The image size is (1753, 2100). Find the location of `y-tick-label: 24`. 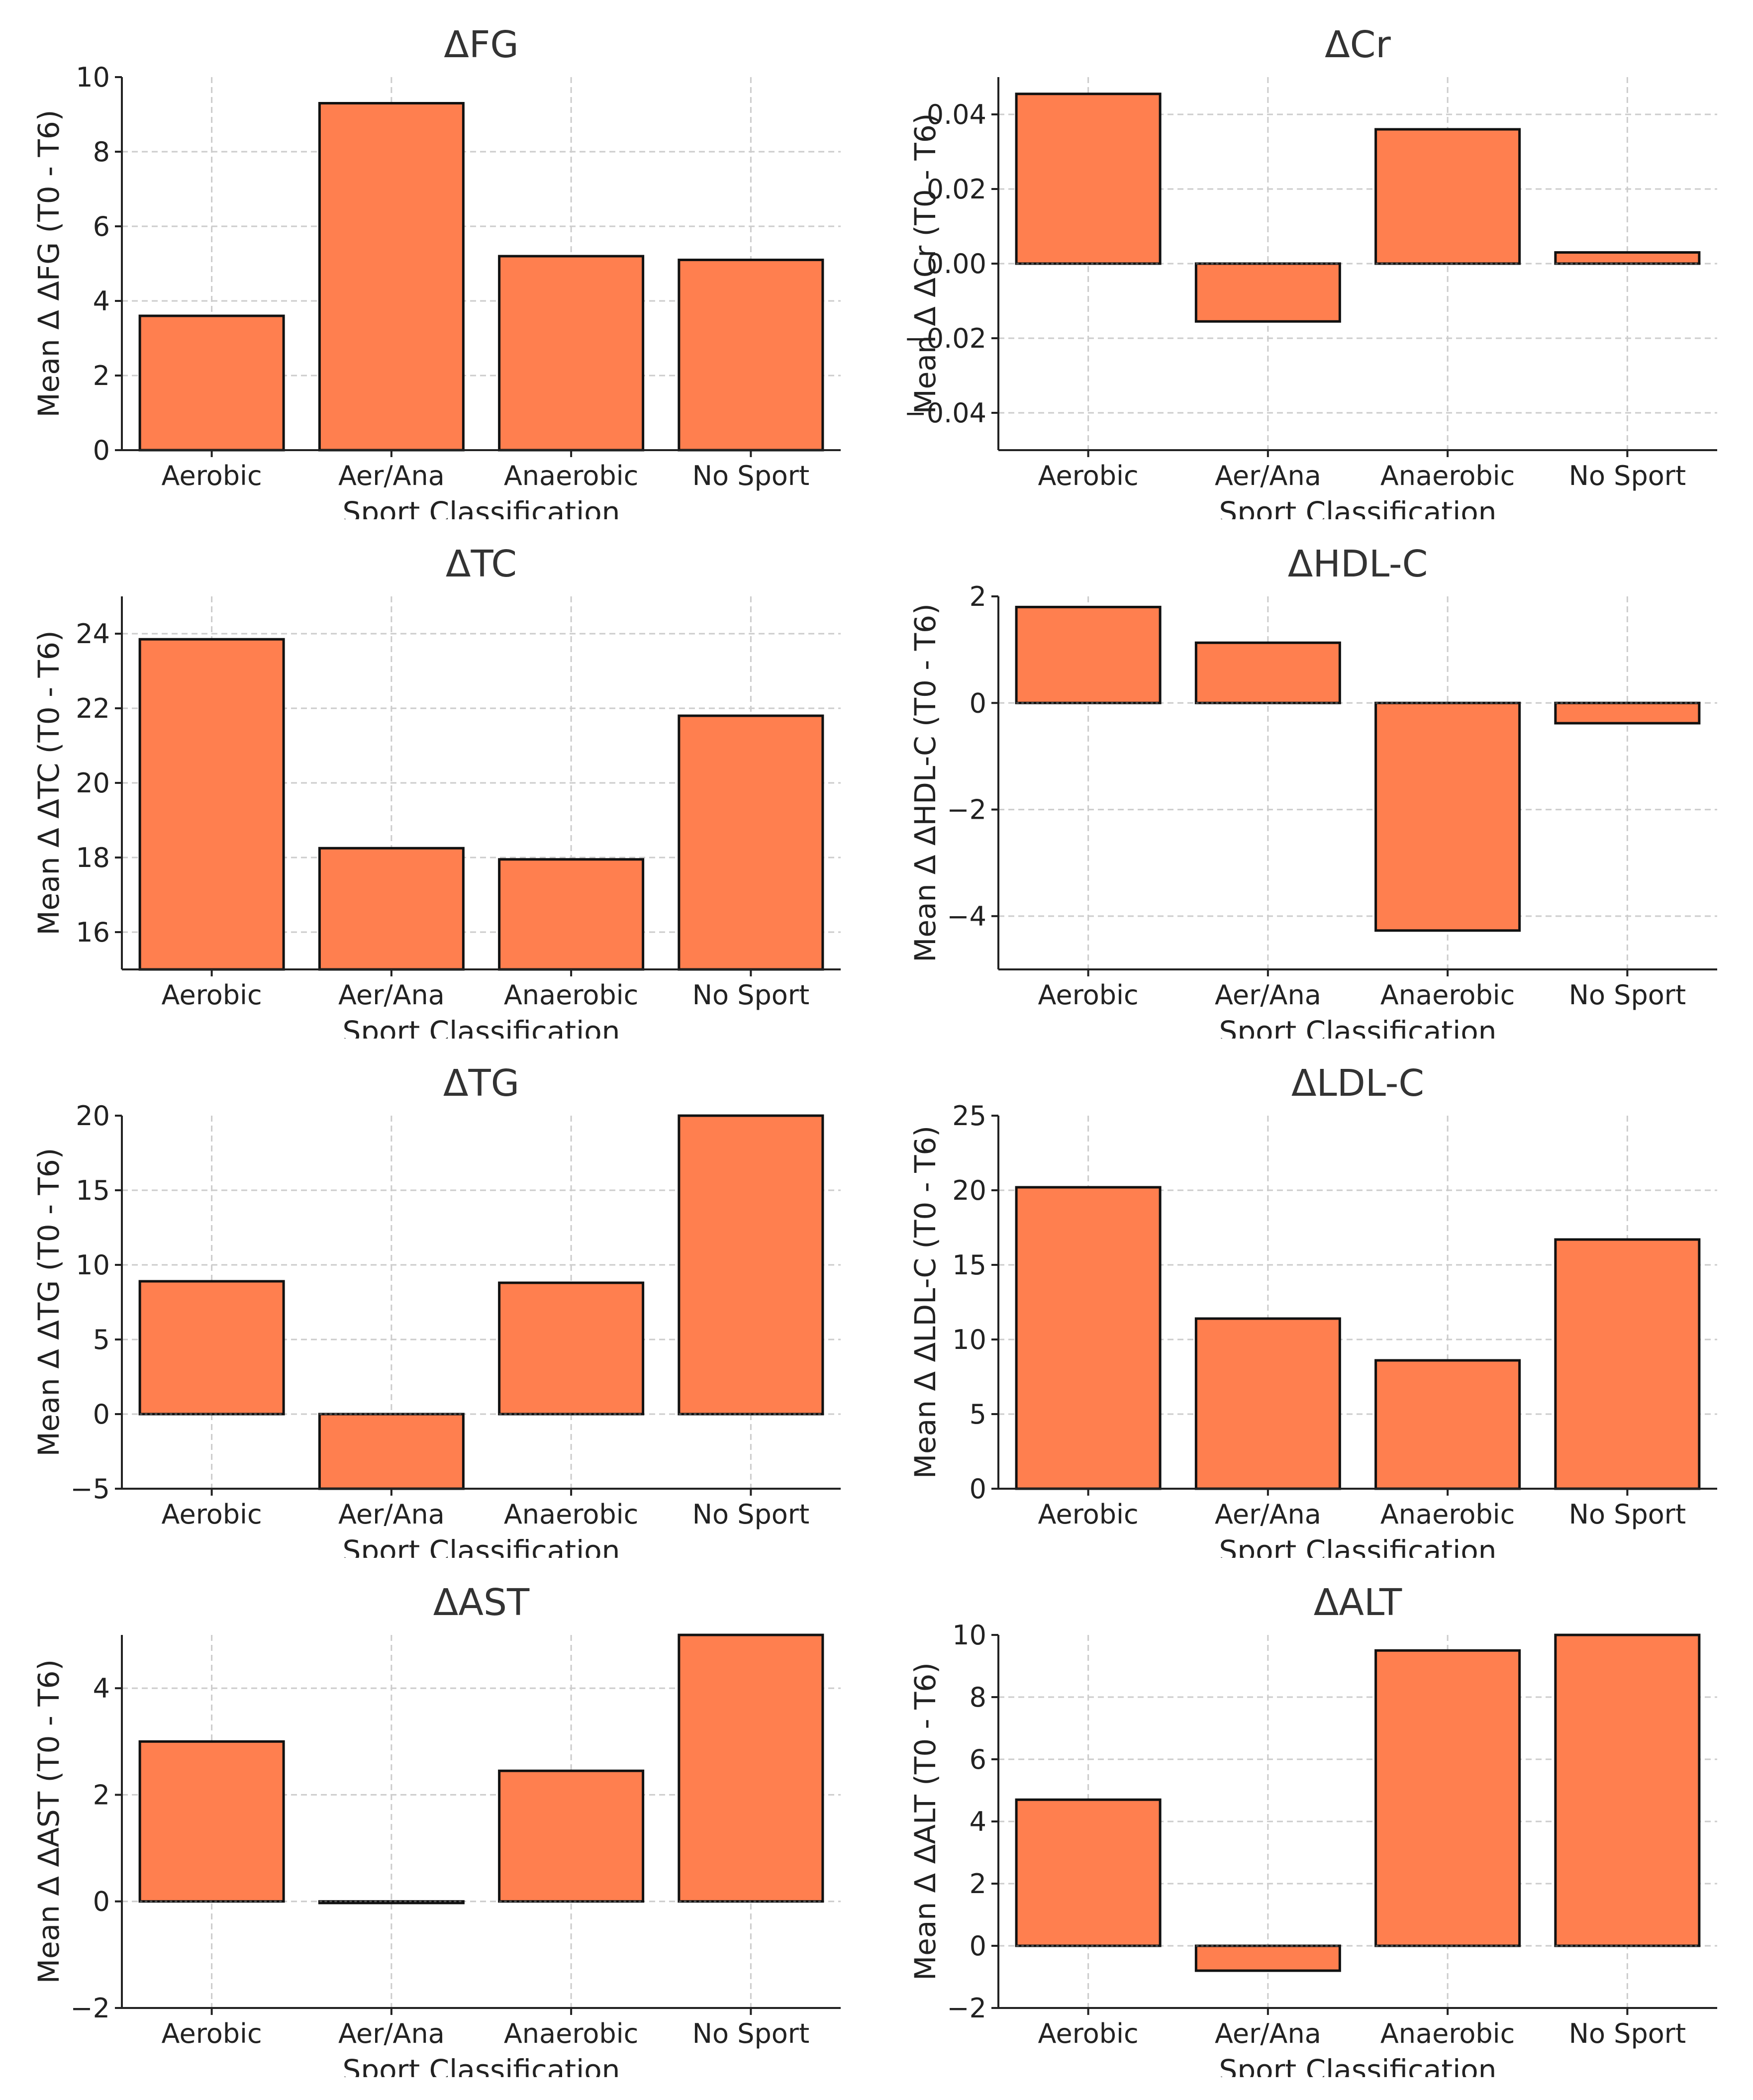

y-tick-label: 24 is located at coordinates (93, 634).